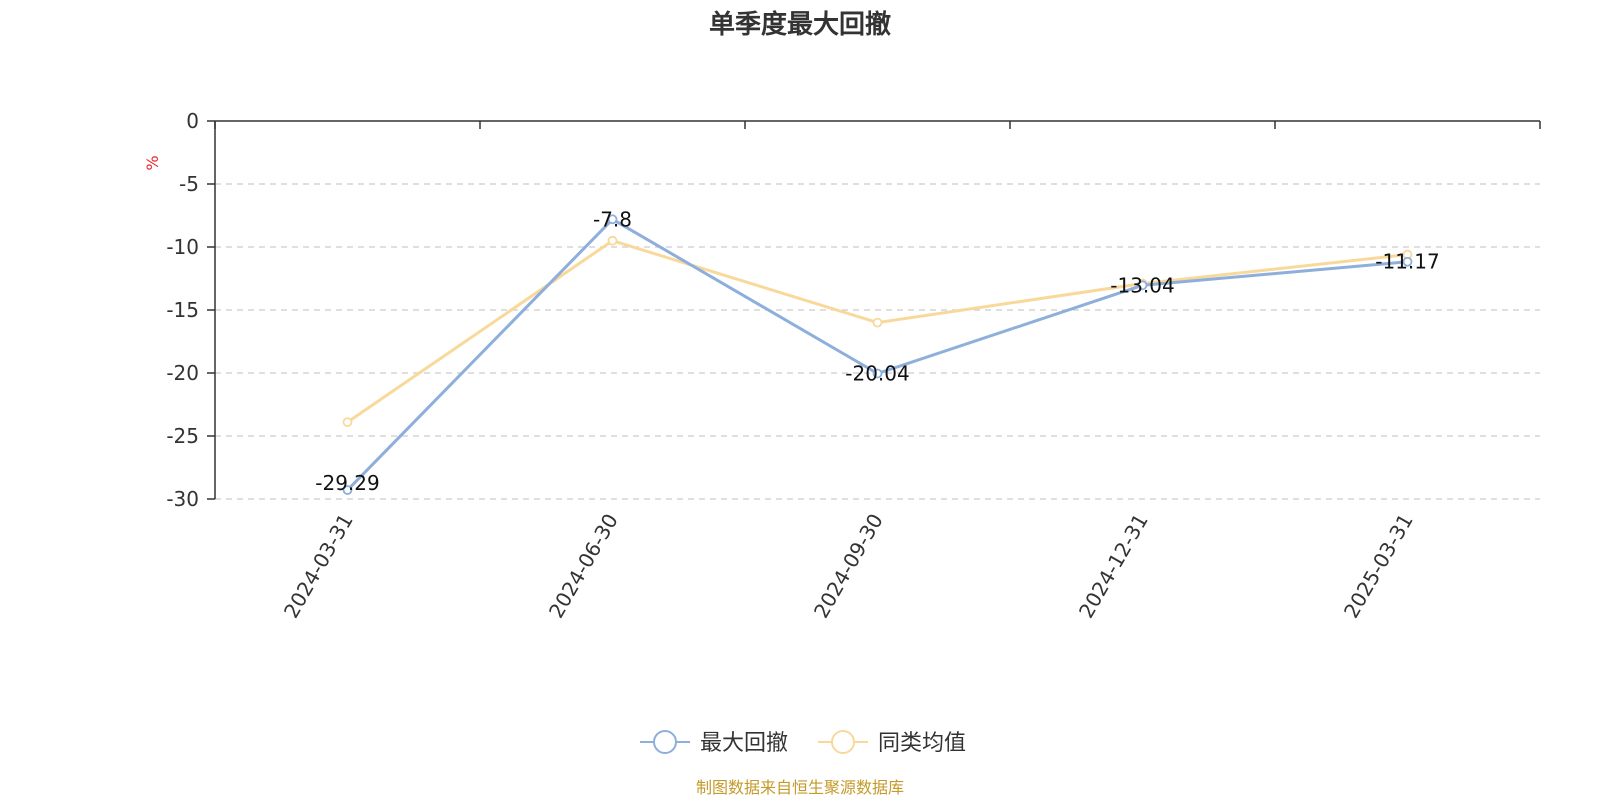  Describe the element at coordinates (347, 483) in the screenshot. I see `data-label: -29.29` at that location.